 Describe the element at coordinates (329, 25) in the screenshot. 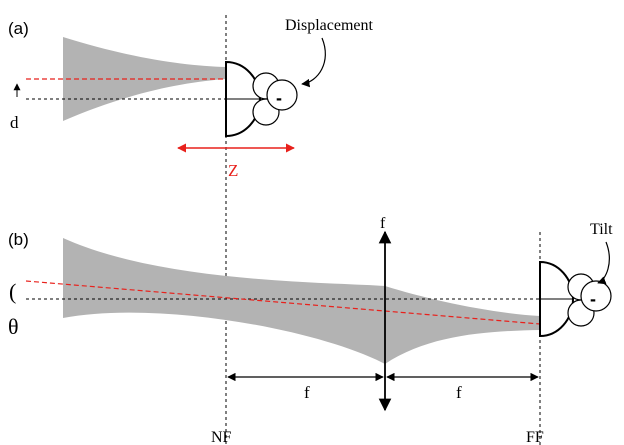

I see `displacement-label: Displacement` at that location.